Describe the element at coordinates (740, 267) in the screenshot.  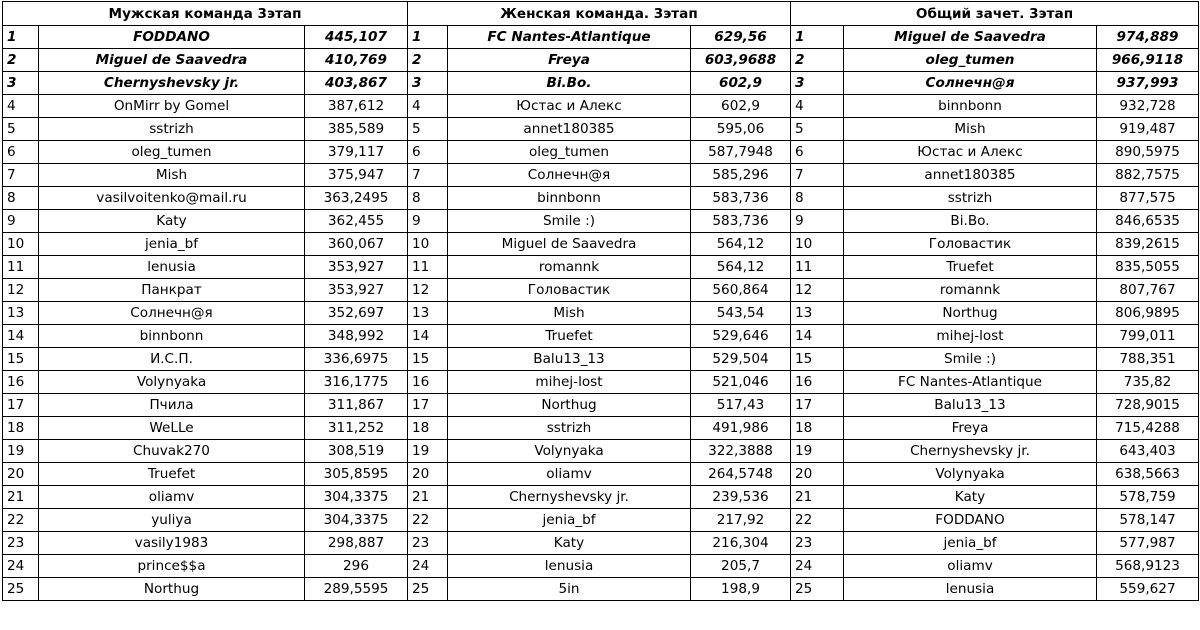
I see `score-cell: 564,12` at that location.